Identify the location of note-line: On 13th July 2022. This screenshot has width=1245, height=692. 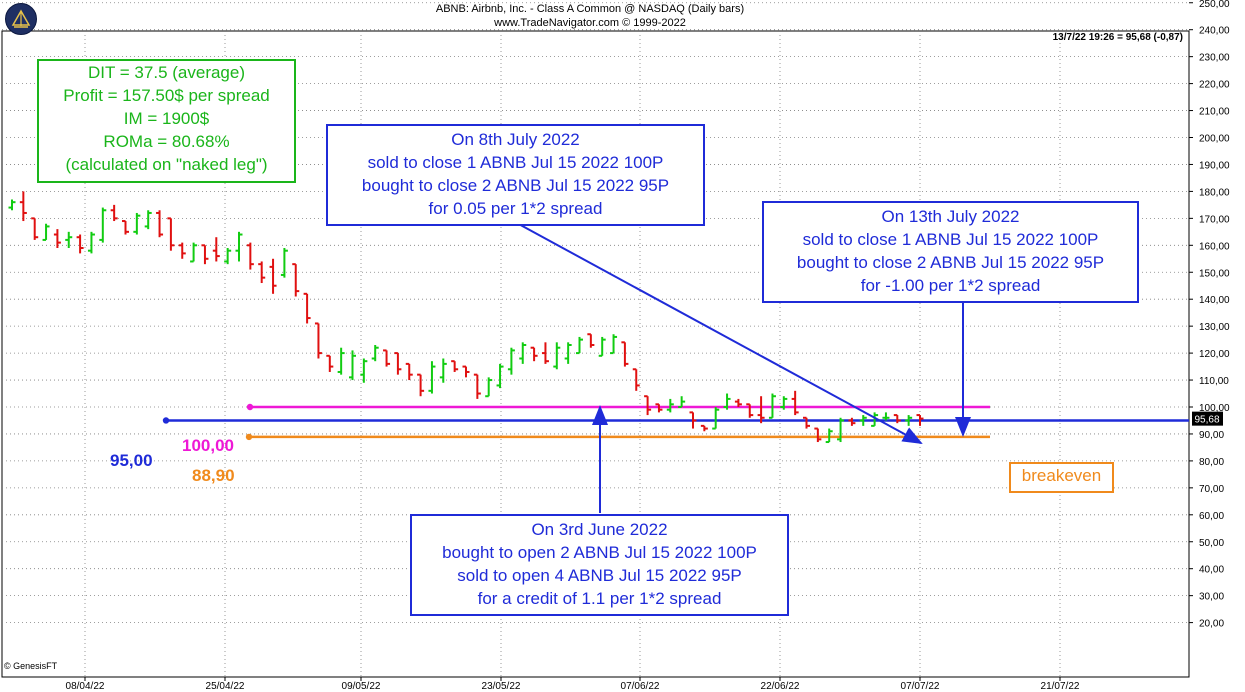
(950, 216).